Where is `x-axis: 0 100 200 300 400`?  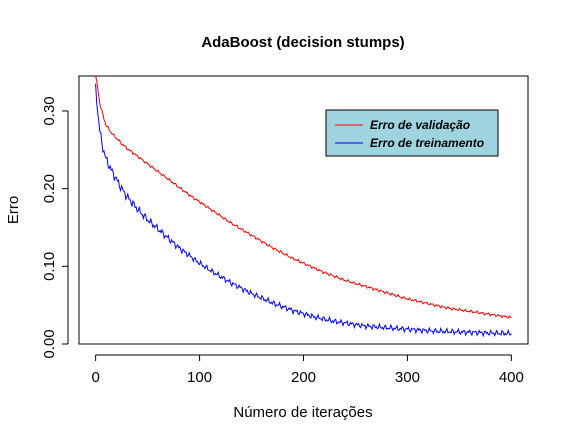 x-axis: 0 100 200 300 400 is located at coordinates (307, 370).